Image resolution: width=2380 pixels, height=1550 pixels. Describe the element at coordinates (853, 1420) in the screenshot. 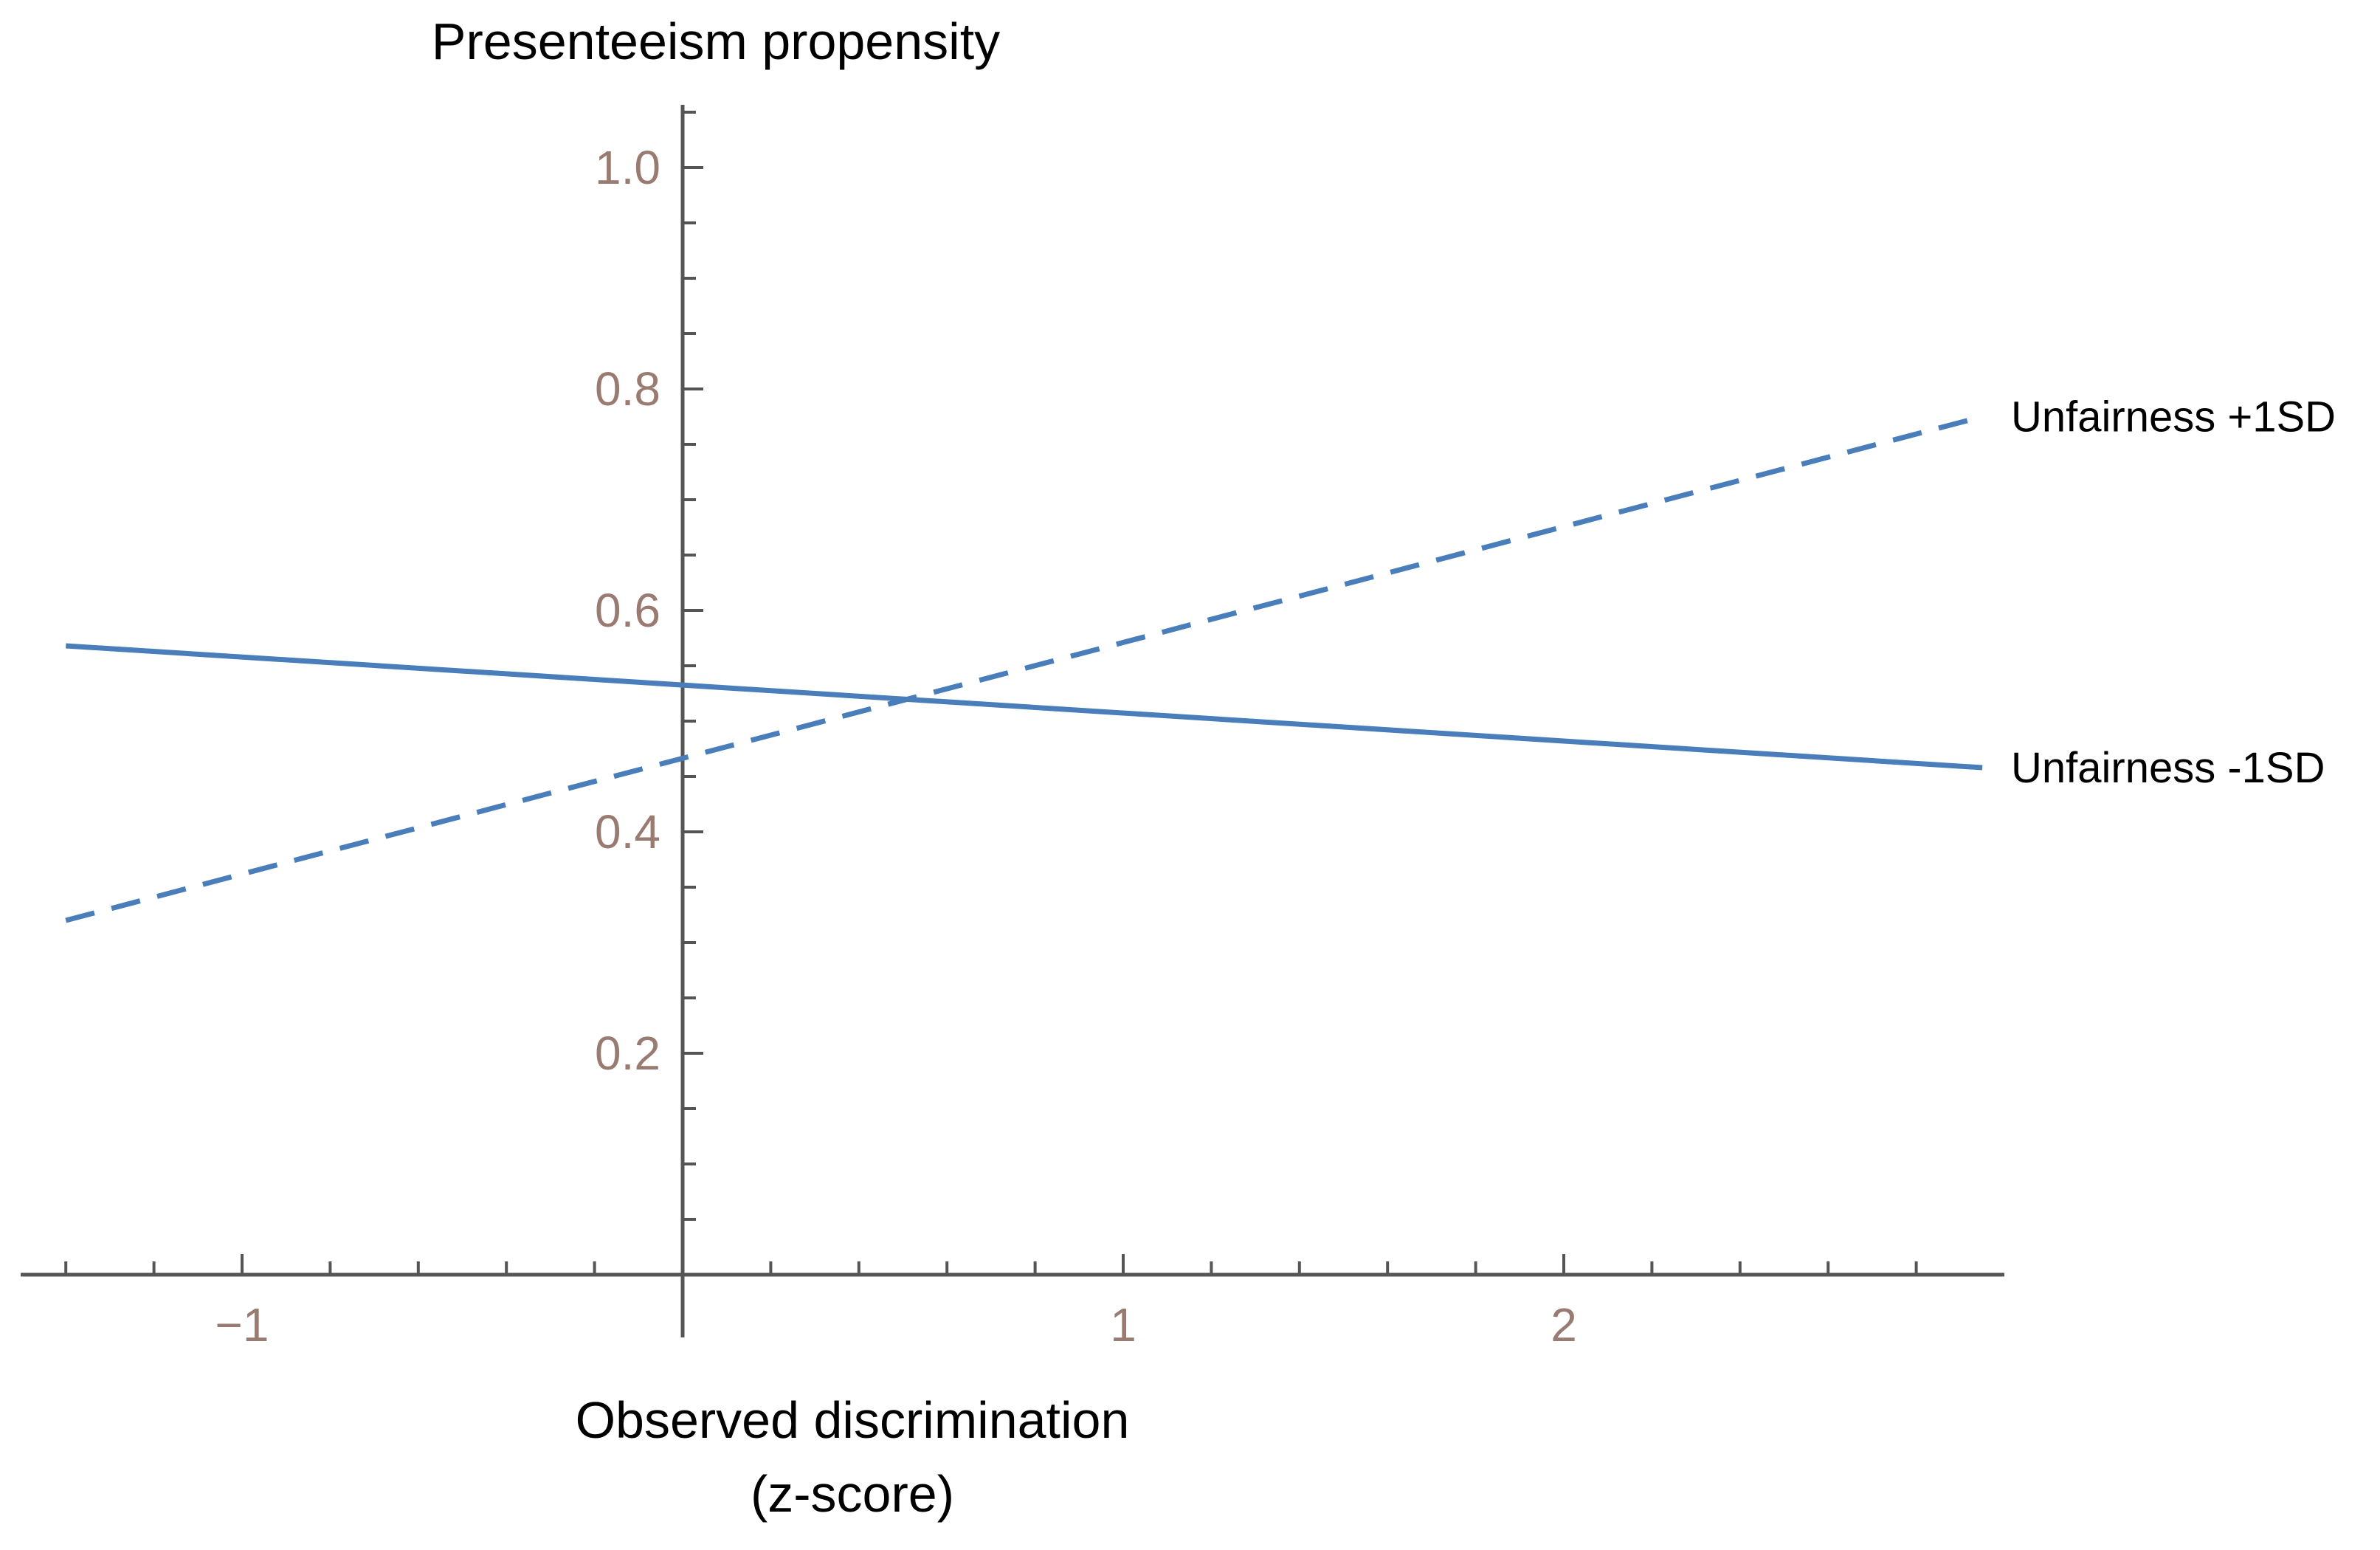

I see `x-axis-title-line-1: Observed discrimination` at that location.